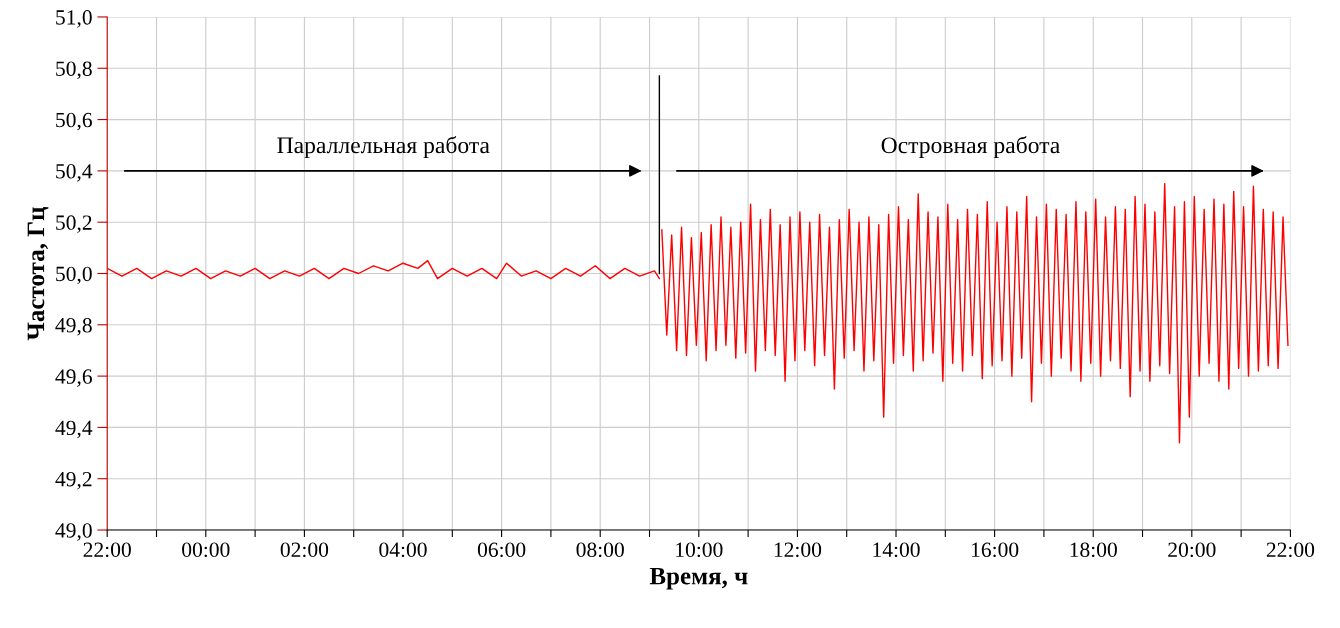  I want to click on y-axis-title: Частота, Гц, so click(38, 273).